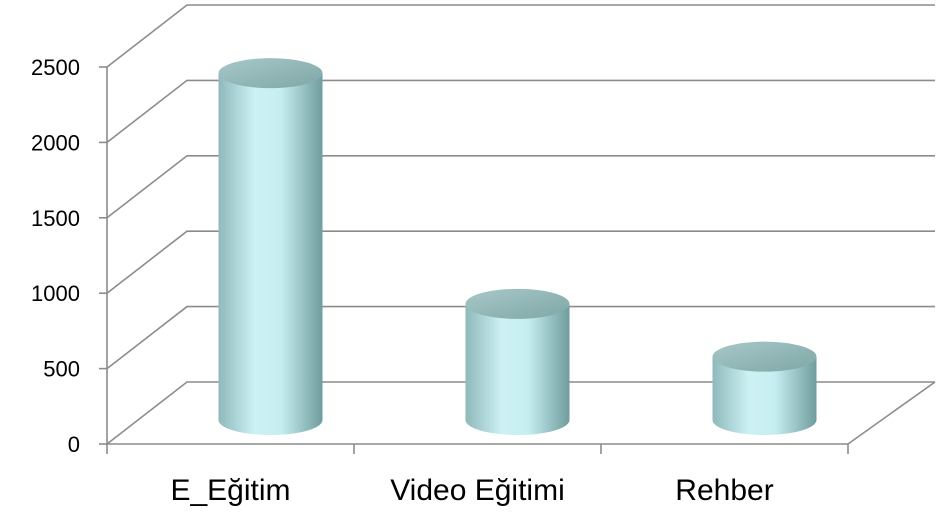 This screenshot has height=514, width=951. I want to click on x-category-label: Video Eğitimi, so click(477, 490).